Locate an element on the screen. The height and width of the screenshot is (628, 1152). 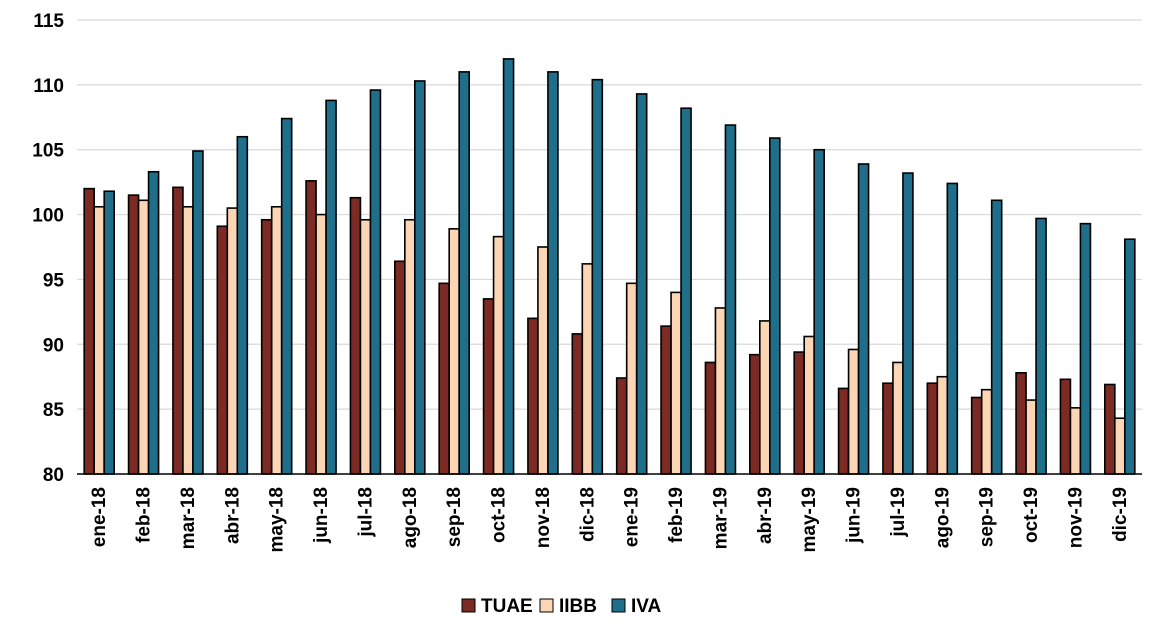
x-tick-label: sep-19 is located at coordinates (987, 517).